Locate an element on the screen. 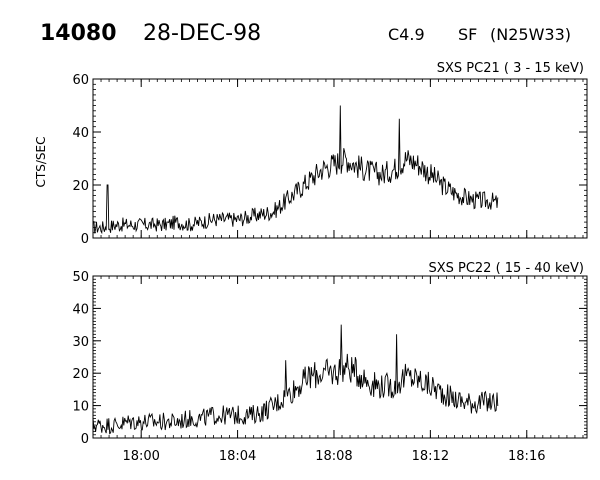  x-tick-label: 18:04 is located at coordinates (237, 456).